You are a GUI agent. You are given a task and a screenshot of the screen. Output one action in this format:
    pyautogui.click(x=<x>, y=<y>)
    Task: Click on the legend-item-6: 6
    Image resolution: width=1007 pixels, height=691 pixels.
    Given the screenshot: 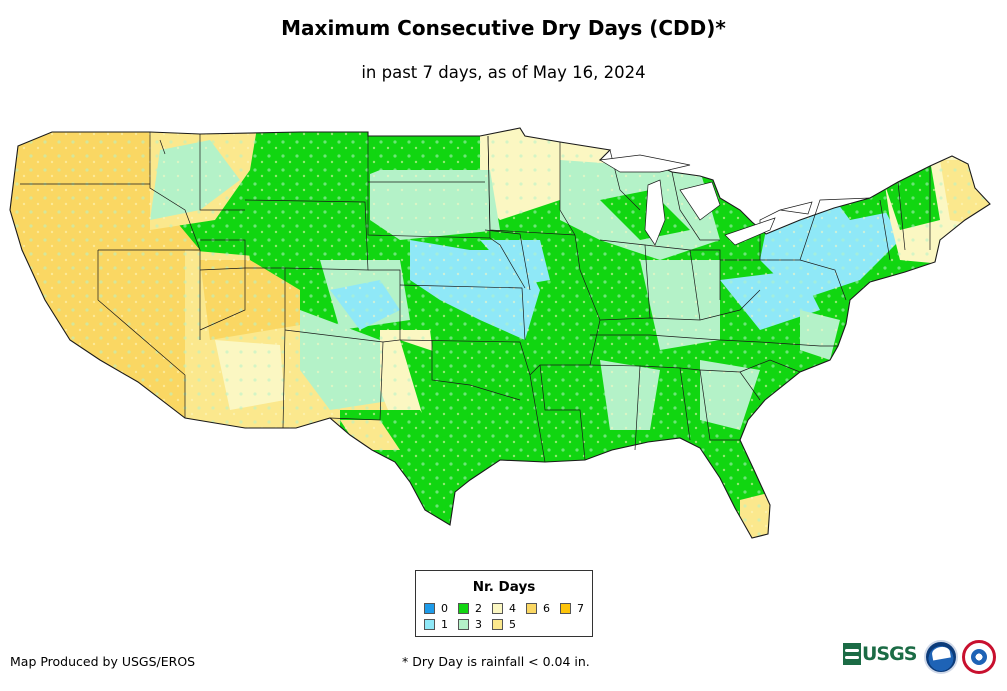 What is the action you would take?
    pyautogui.click(x=538, y=609)
    